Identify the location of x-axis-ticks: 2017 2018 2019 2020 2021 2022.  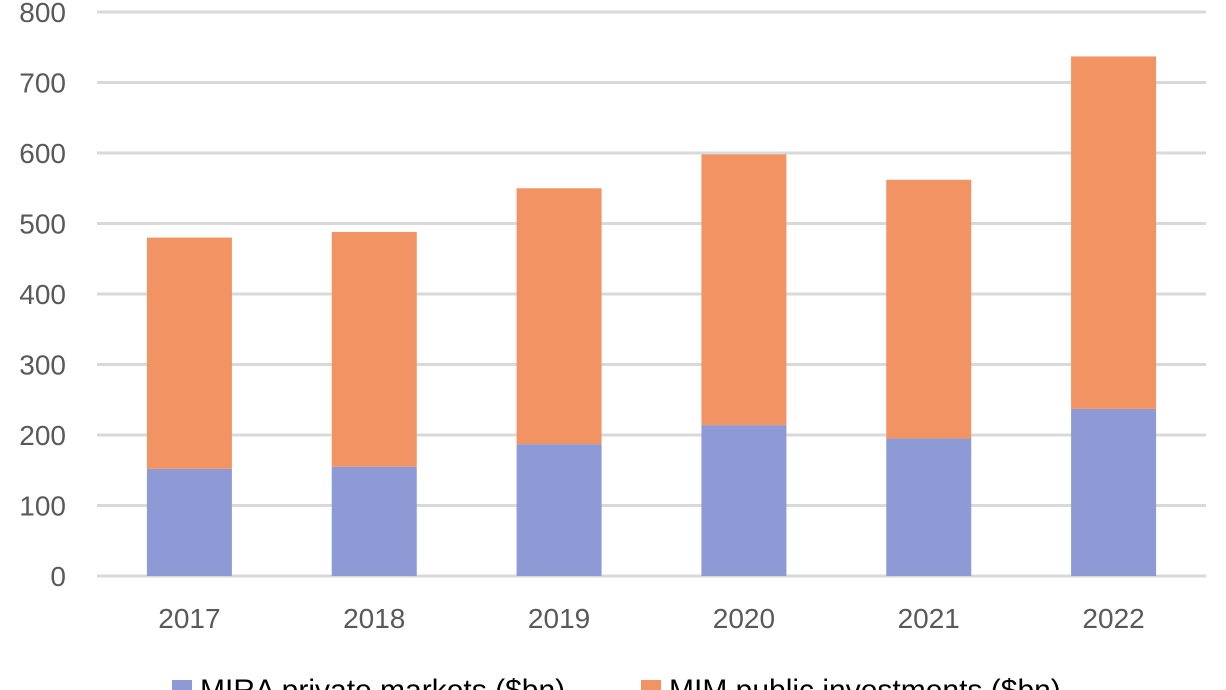
(651, 618).